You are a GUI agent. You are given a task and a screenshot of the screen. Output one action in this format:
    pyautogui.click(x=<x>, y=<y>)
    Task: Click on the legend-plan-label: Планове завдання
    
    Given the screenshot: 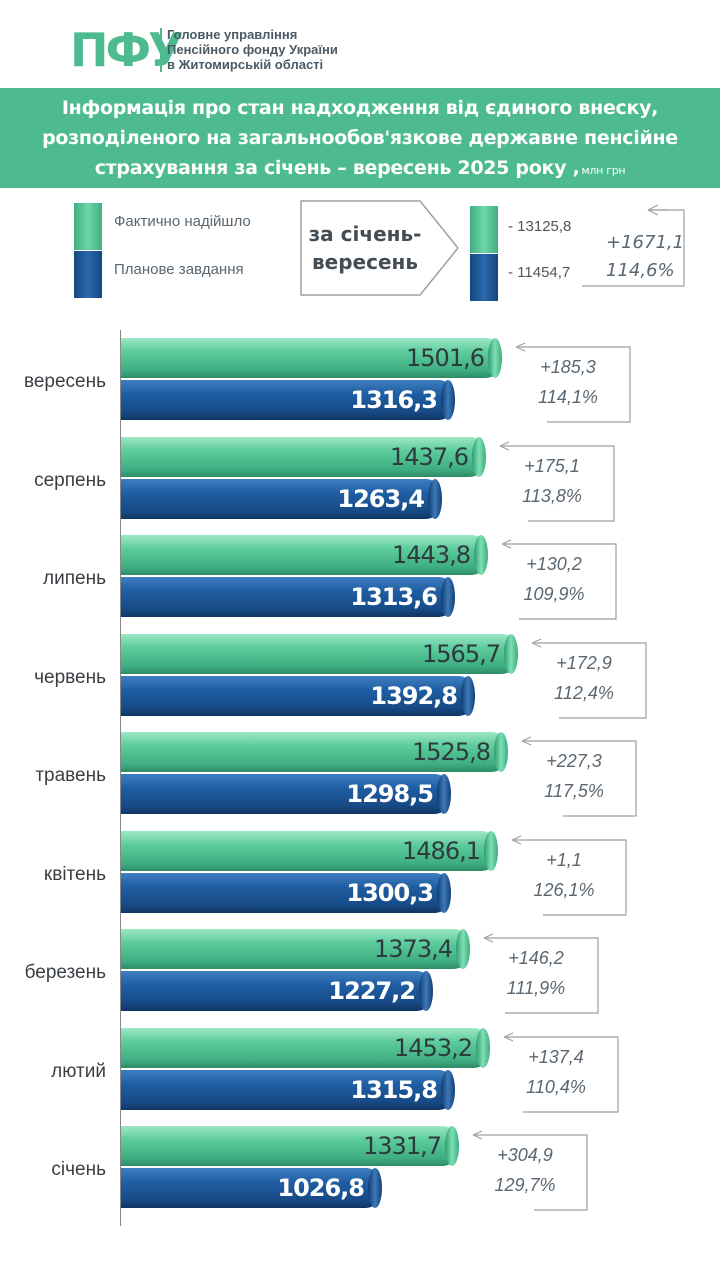 What is the action you would take?
    pyautogui.click(x=179, y=269)
    